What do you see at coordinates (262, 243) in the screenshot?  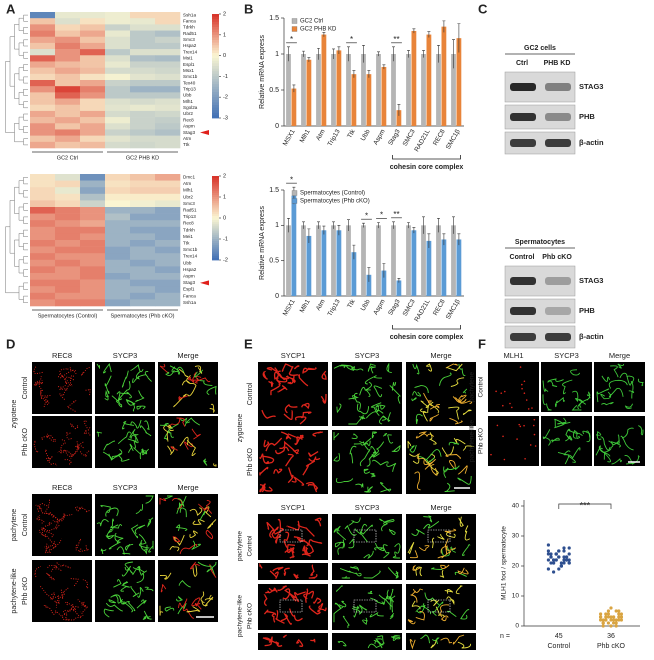 I see `y-axis-label: Relative mRNA express` at bounding box center [262, 243].